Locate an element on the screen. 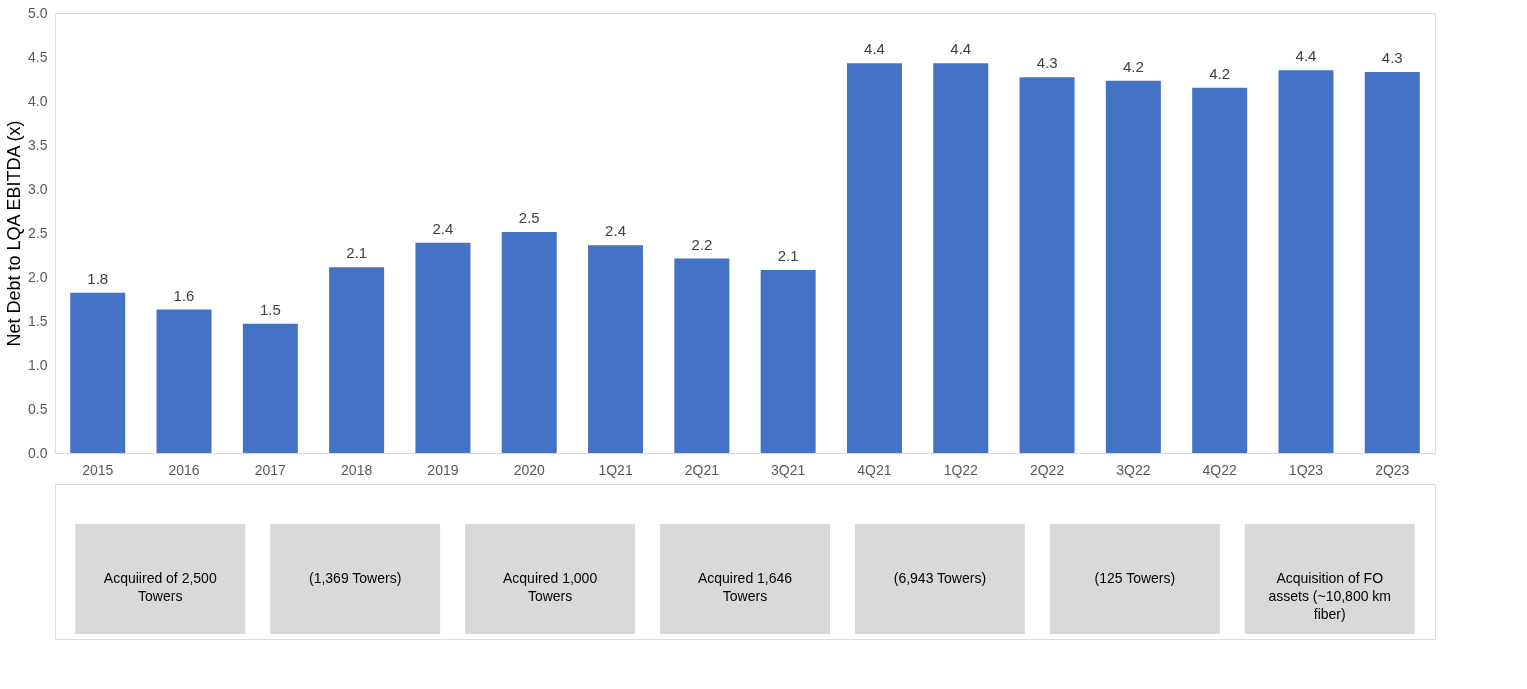 The height and width of the screenshot is (689, 1527). text: Acquired 1,000 Towers is located at coordinates (550, 587).